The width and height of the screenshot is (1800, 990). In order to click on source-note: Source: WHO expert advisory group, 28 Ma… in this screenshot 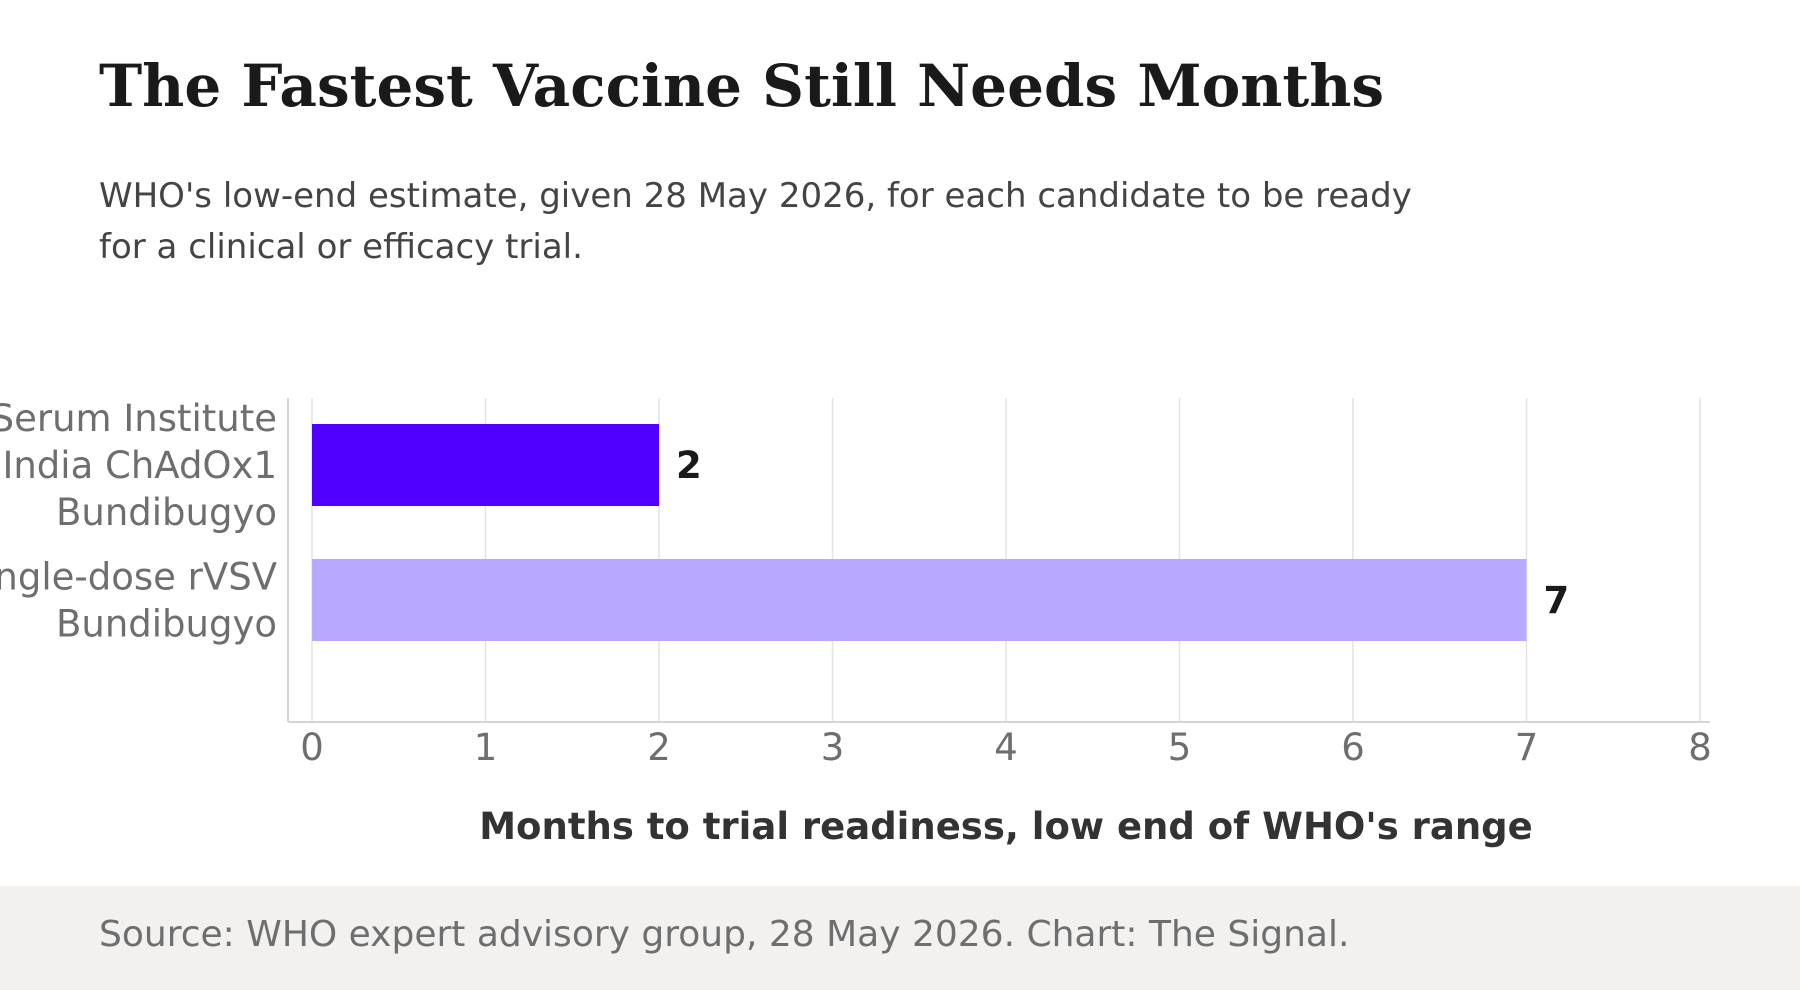, I will do `click(724, 934)`.